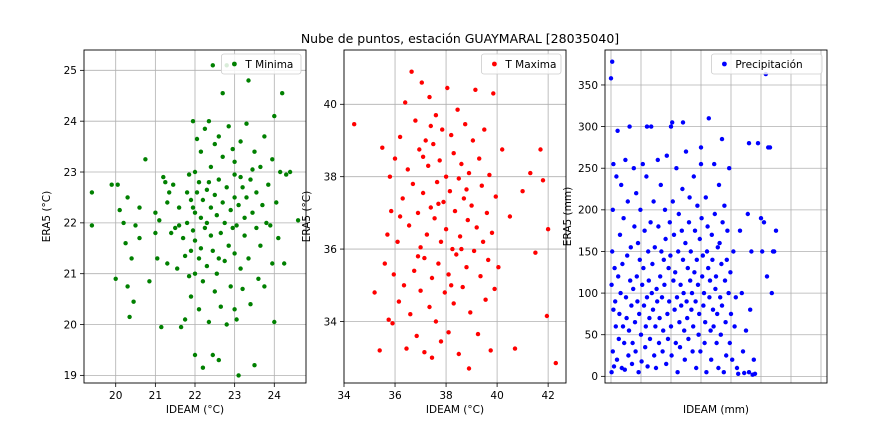 This screenshot has width=875, height=425. I want to click on legend: Precipitación, so click(767, 64).